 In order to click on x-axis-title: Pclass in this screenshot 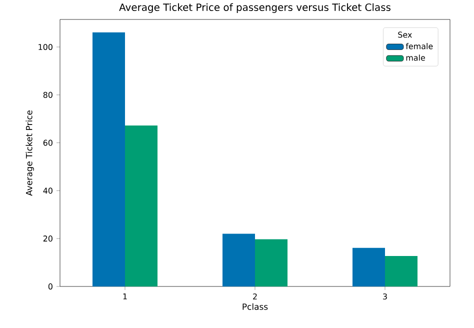, I will do `click(255, 306)`.